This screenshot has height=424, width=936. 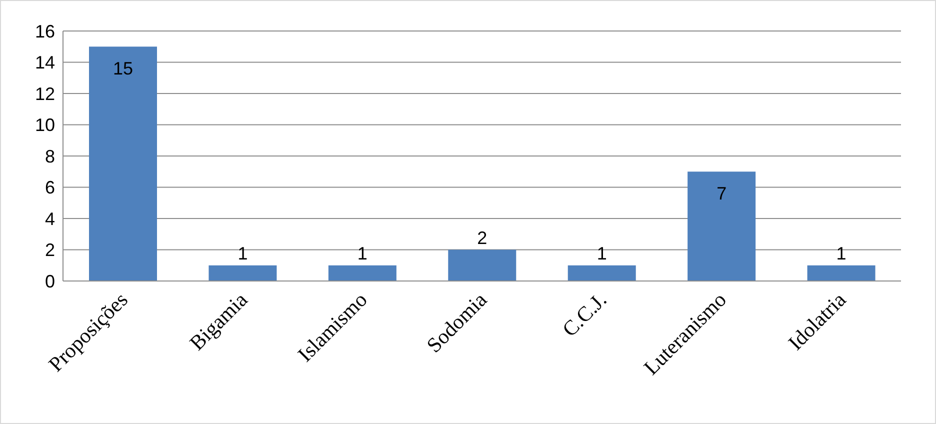 I want to click on y-tick-label: 0, so click(x=49, y=281).